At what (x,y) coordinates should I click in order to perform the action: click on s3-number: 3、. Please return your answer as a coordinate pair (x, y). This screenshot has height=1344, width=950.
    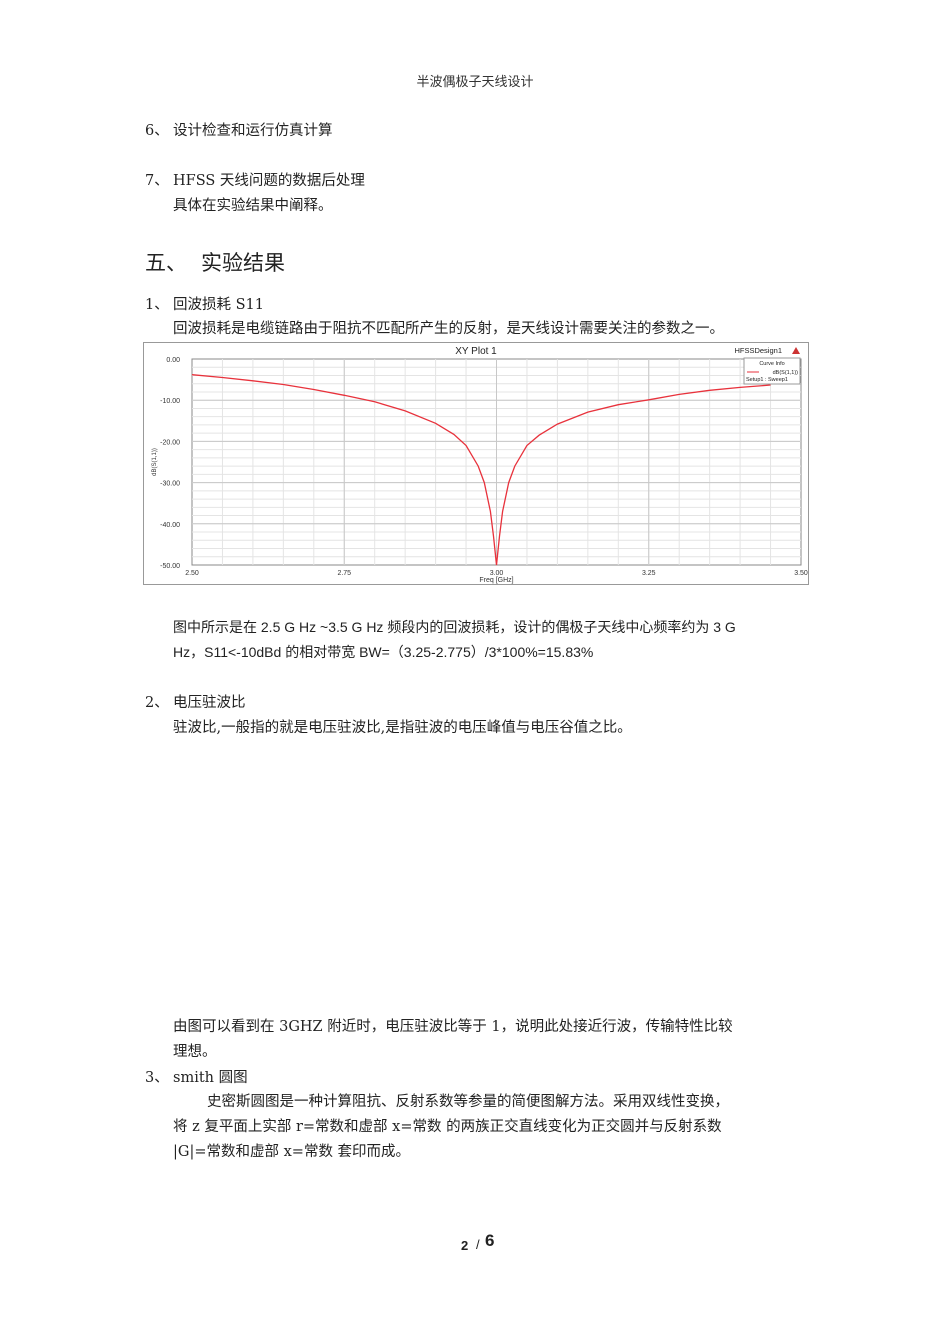
    Looking at the image, I should click on (157, 1078).